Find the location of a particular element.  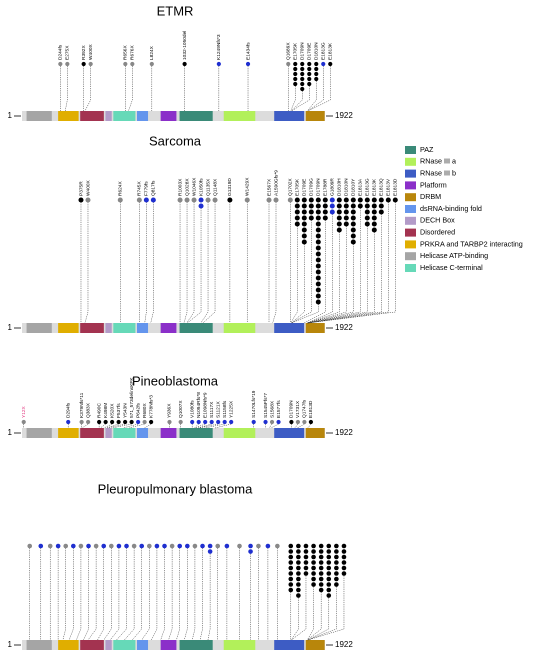

legend-label: PAZ is located at coordinates (427, 149).